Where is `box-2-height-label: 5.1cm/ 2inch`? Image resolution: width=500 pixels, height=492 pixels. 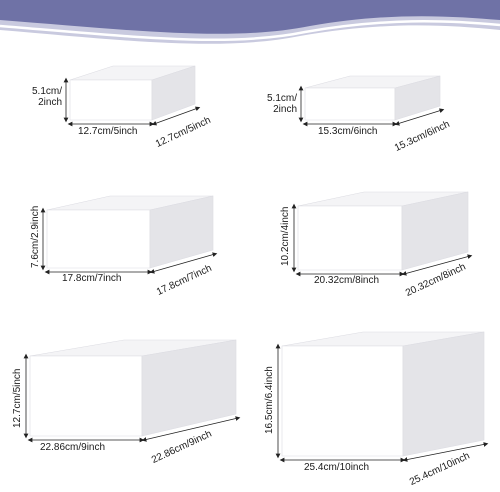 box-2-height-label: 5.1cm/ 2inch is located at coordinates (281, 104).